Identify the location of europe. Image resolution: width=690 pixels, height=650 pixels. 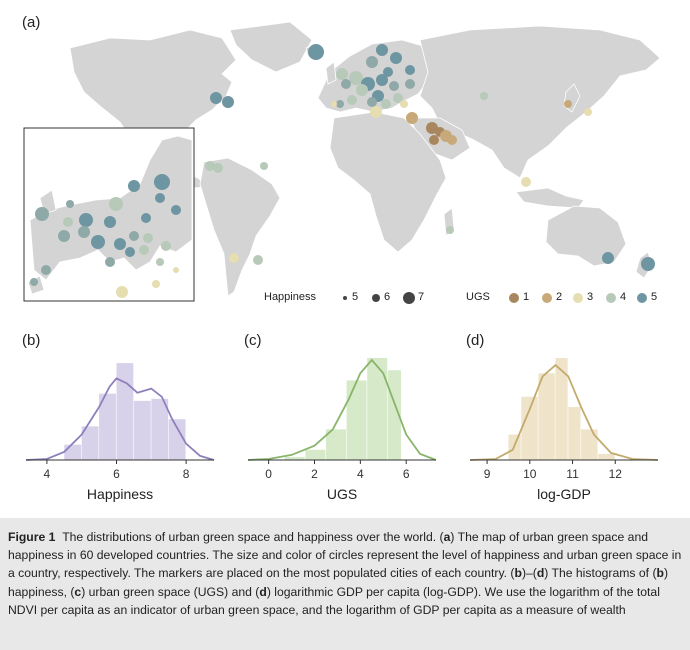
(375, 76).